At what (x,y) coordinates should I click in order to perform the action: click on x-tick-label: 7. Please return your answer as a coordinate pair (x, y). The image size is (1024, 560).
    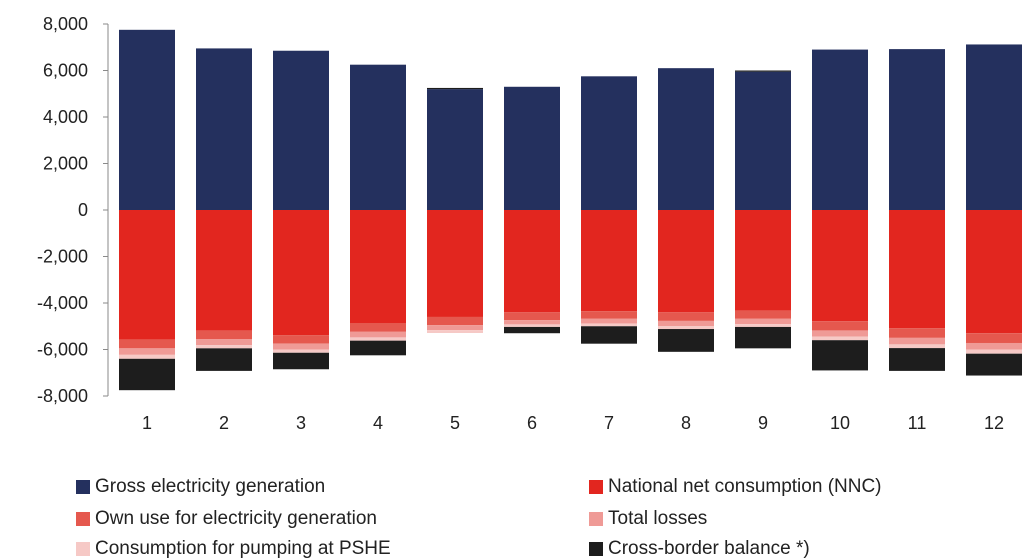
    Looking at the image, I should click on (609, 423).